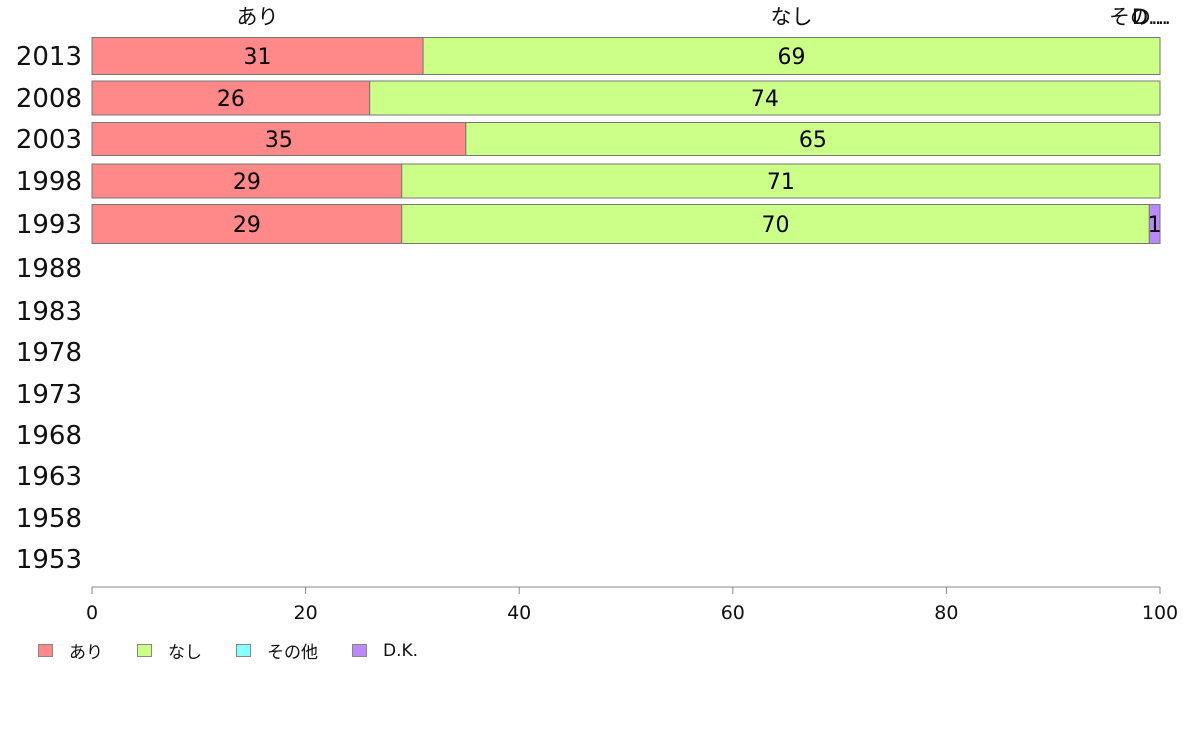 The width and height of the screenshot is (1188, 736). Describe the element at coordinates (1160, 613) in the screenshot. I see `x-tick-label-100: 100` at that location.